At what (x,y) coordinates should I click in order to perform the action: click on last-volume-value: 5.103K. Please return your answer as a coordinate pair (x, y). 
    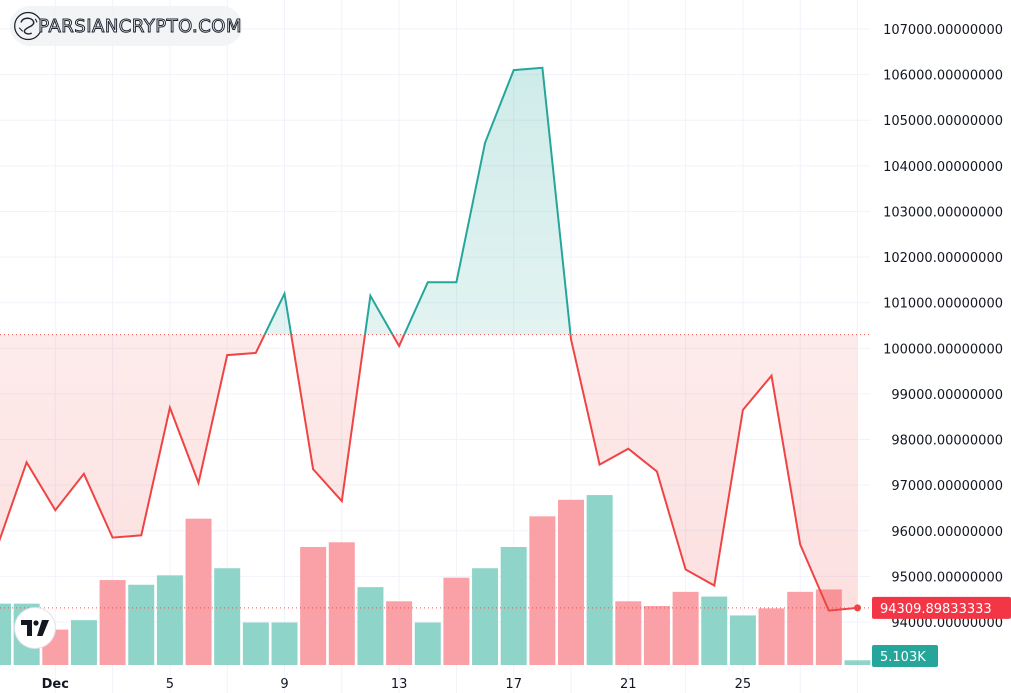
    Looking at the image, I should click on (903, 657).